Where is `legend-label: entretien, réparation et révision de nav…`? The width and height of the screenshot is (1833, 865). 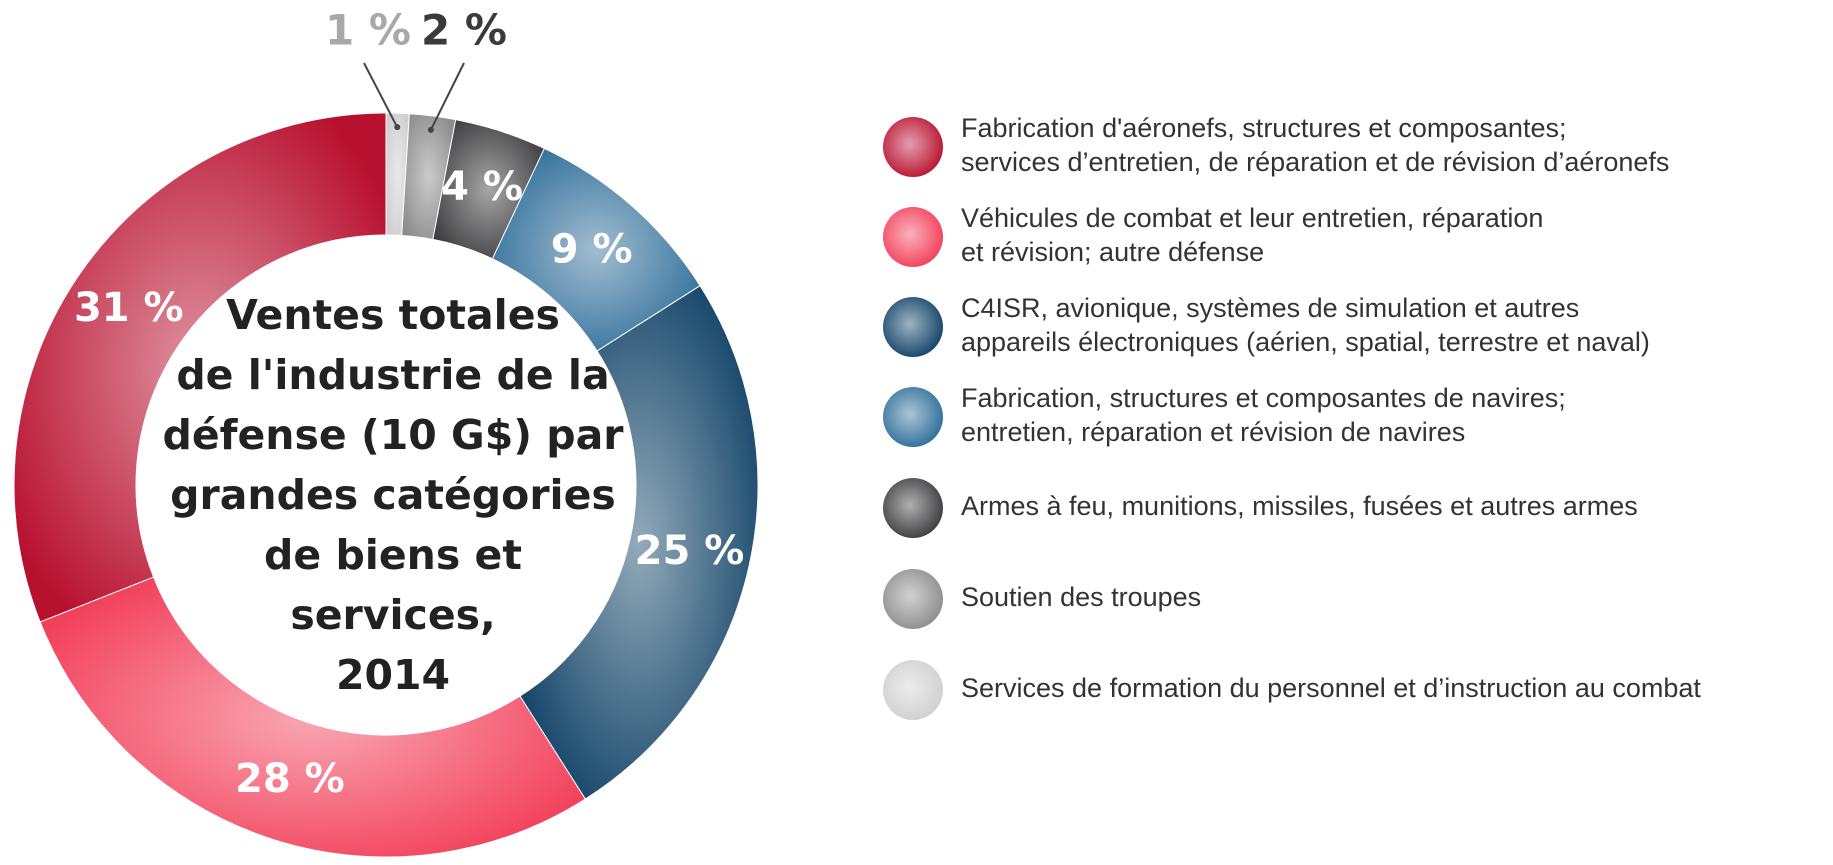 legend-label: entretien, réparation et révision de nav… is located at coordinates (1213, 432).